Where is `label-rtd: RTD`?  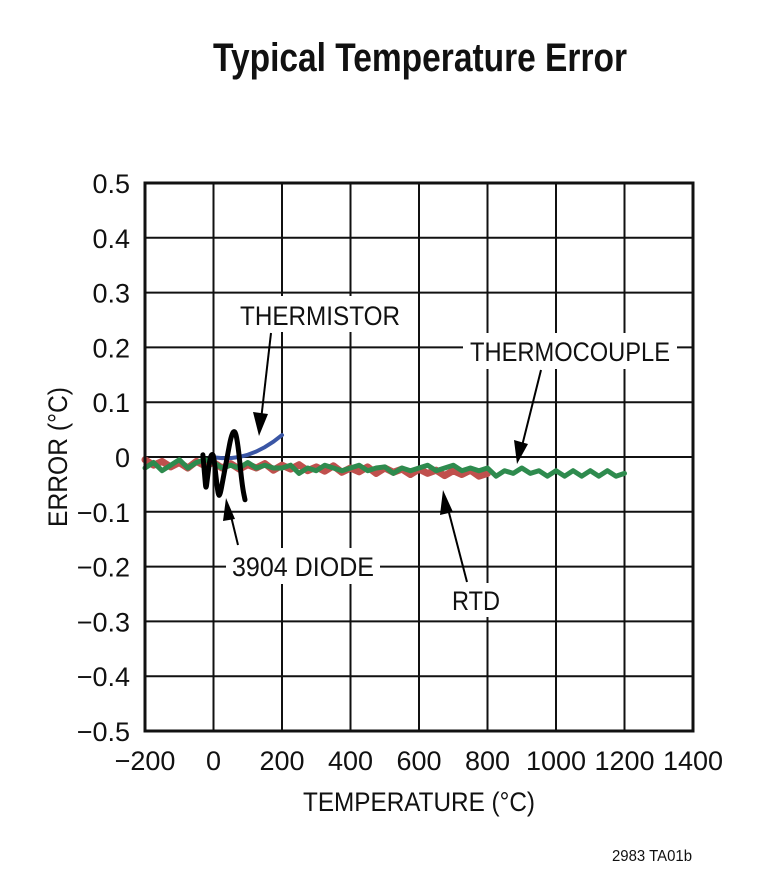 label-rtd: RTD is located at coordinates (476, 601).